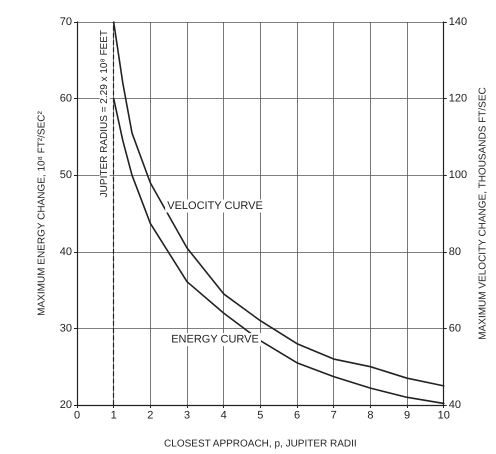  What do you see at coordinates (215, 206) in the screenshot?
I see `series-label: VELOCITY CURVE` at bounding box center [215, 206].